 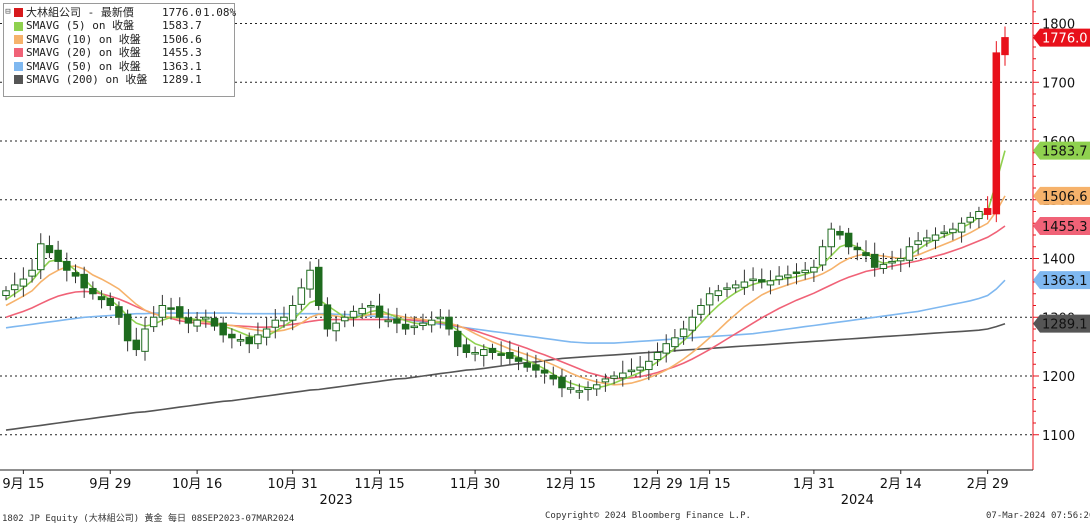 I want to click on legend-value-sma50: 1363.1, so click(x=182, y=66).